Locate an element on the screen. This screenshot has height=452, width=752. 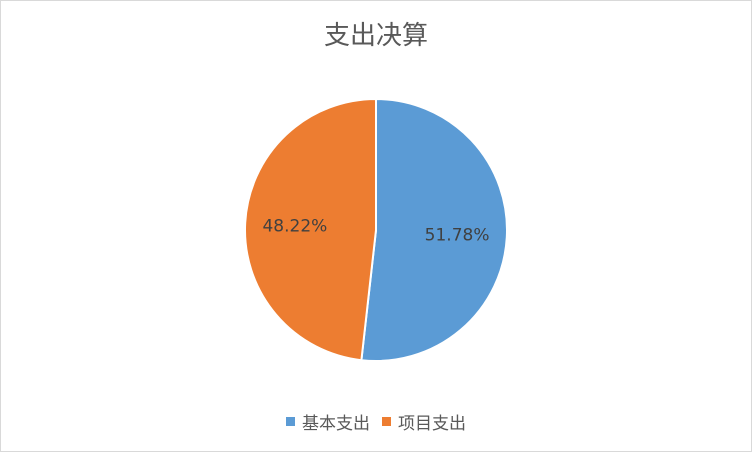
data-label-0: 51.78% is located at coordinates (457, 236).